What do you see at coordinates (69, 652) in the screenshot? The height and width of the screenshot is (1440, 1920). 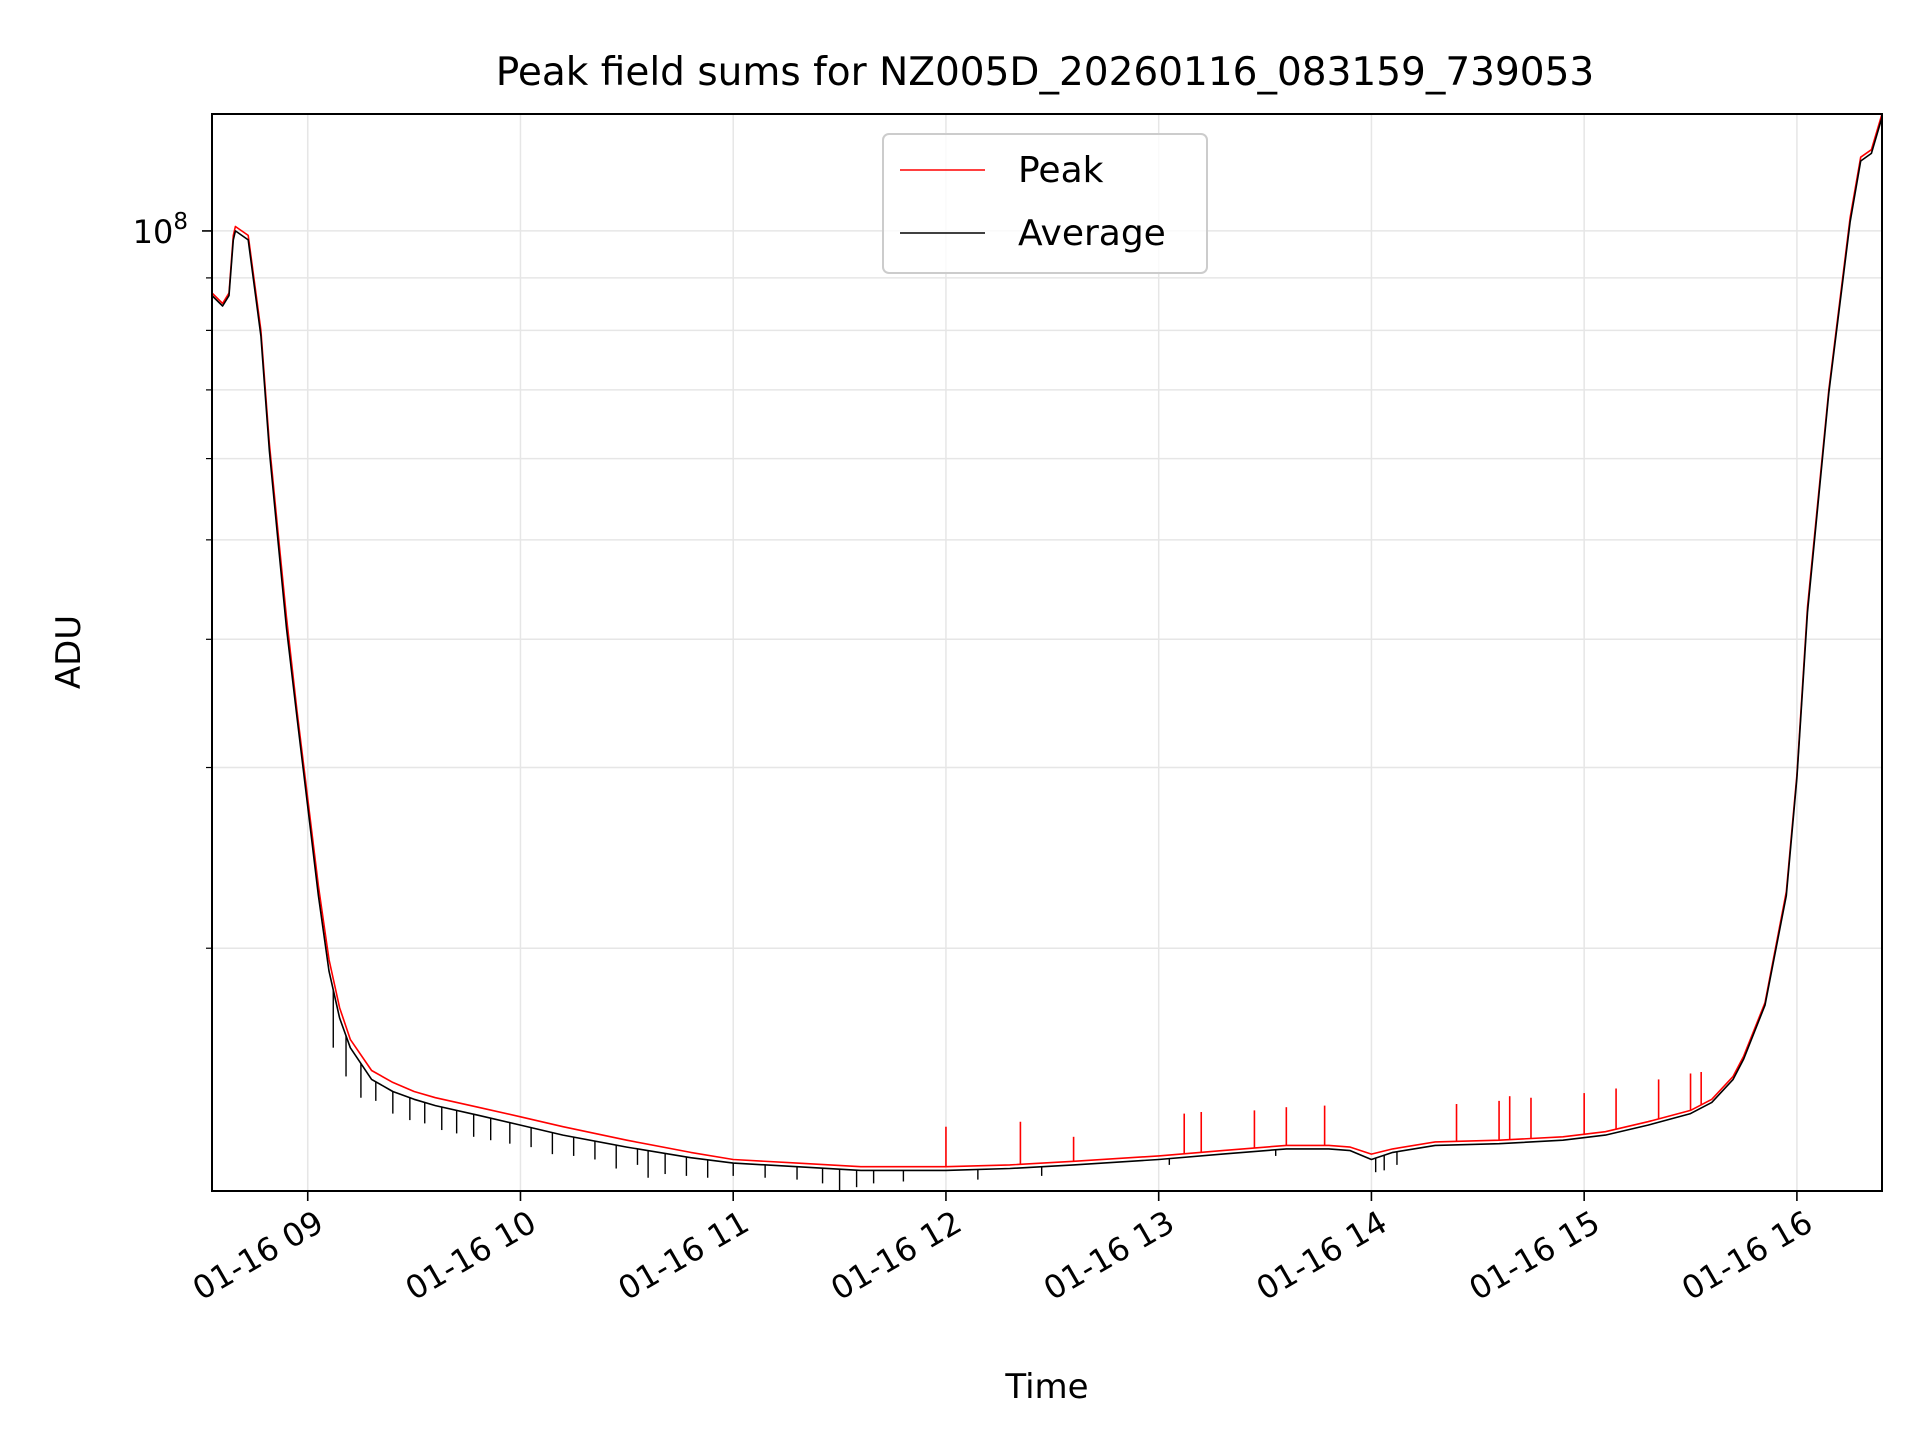 I see `y-axis-label: ADU` at bounding box center [69, 652].